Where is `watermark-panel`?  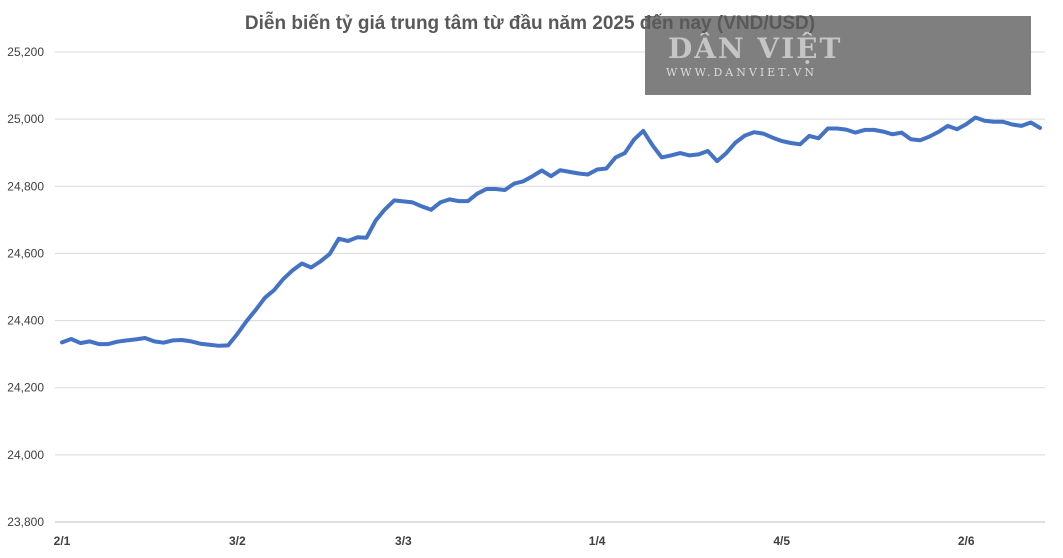 watermark-panel is located at coordinates (838, 55).